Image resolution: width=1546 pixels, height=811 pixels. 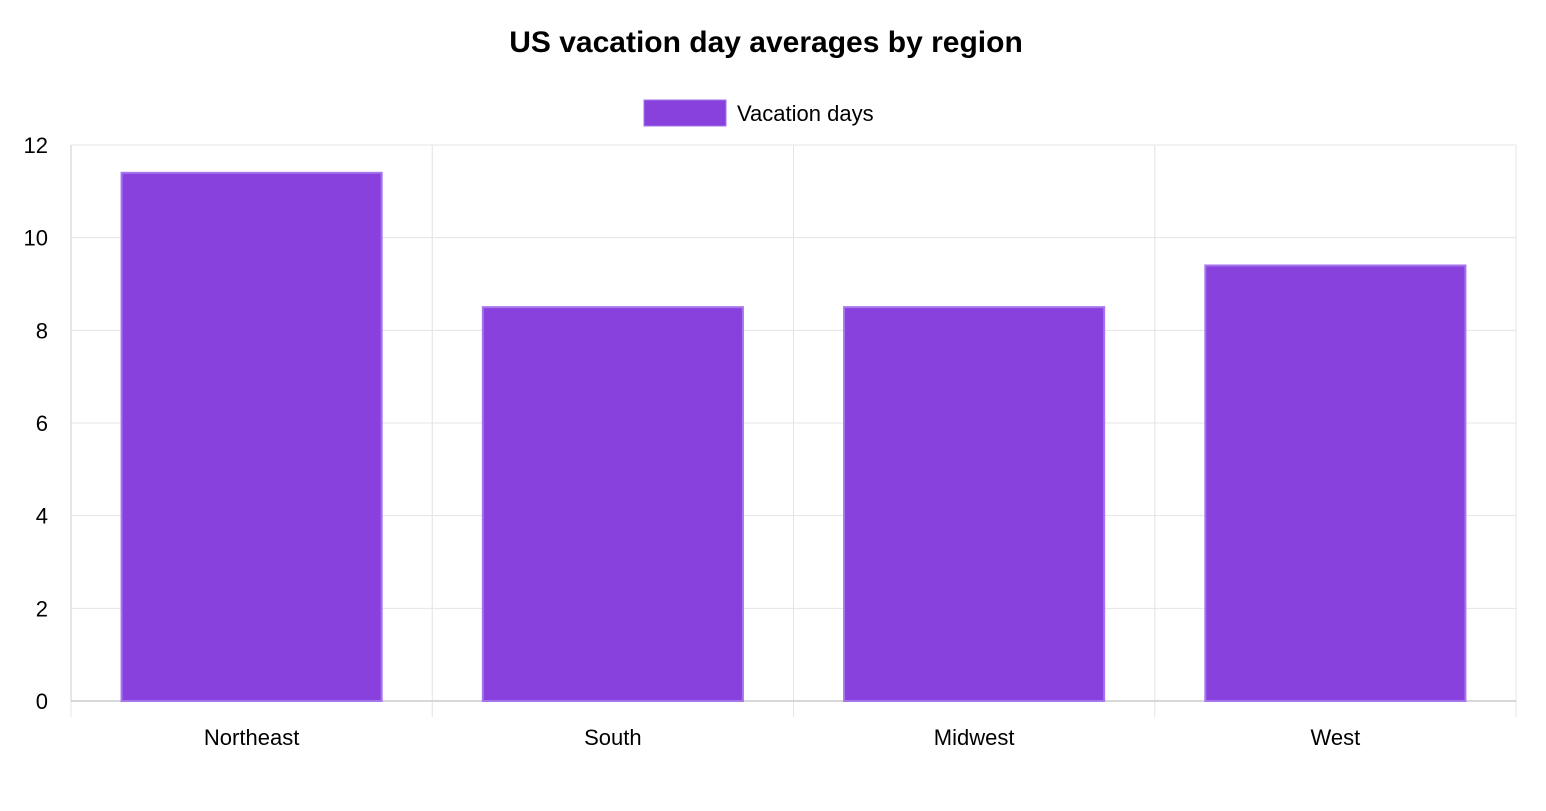 I want to click on y-tick-label: 8, so click(x=42, y=330).